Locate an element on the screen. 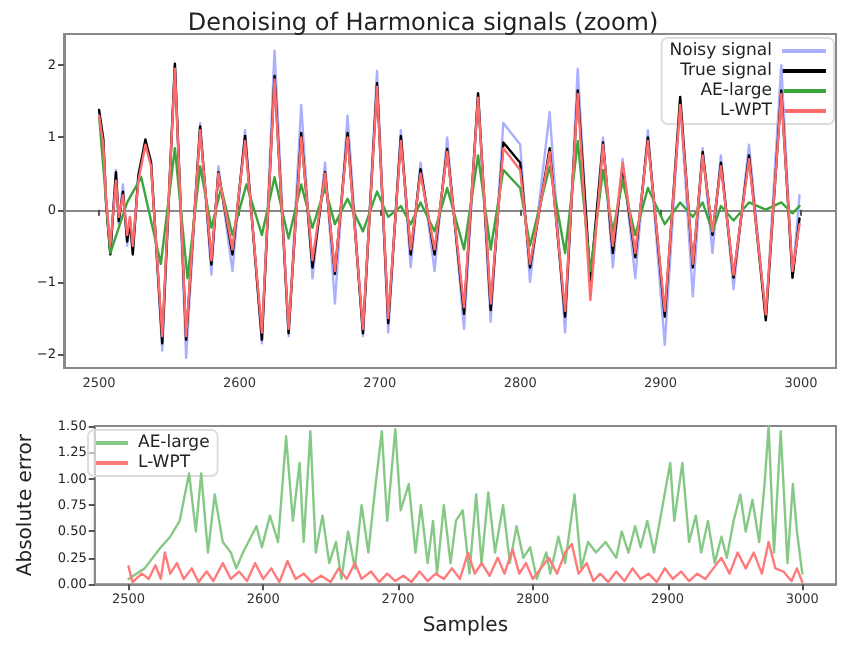  legend-label: Noisy signal is located at coordinates (720, 51).